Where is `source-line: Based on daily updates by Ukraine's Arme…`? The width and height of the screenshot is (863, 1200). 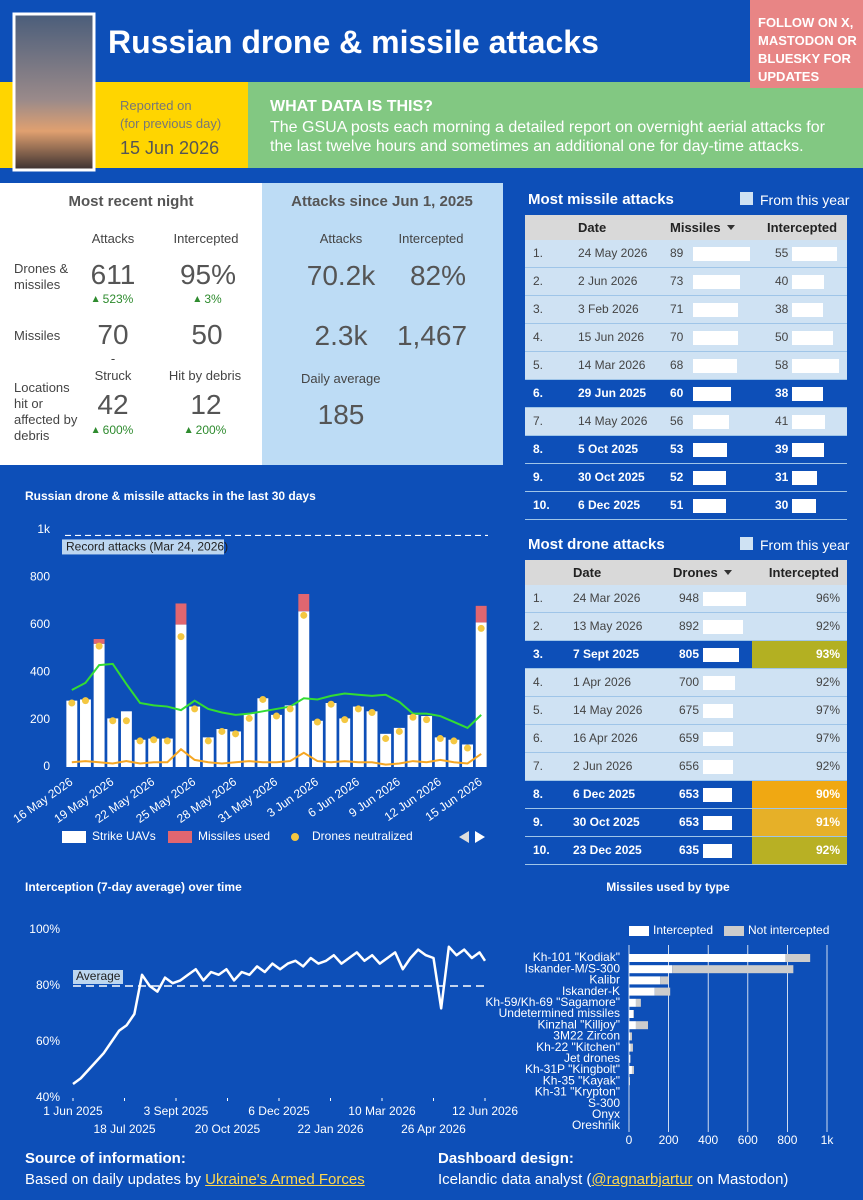 source-line: Based on daily updates by Ukraine's Arme… is located at coordinates (195, 1179).